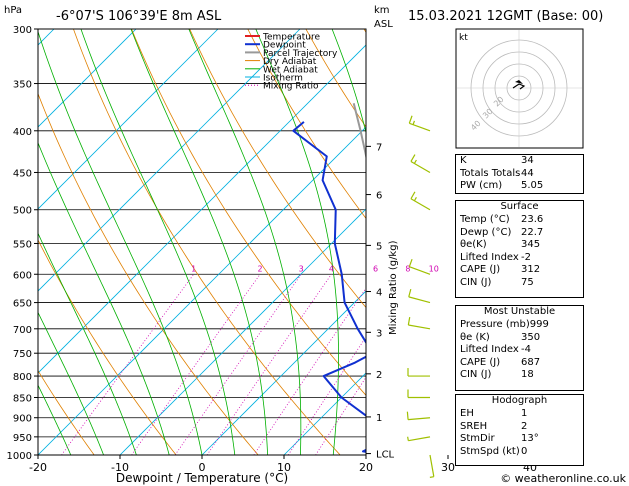  I want to click on legend-label: Parcel Trajectory, so click(300, 54).